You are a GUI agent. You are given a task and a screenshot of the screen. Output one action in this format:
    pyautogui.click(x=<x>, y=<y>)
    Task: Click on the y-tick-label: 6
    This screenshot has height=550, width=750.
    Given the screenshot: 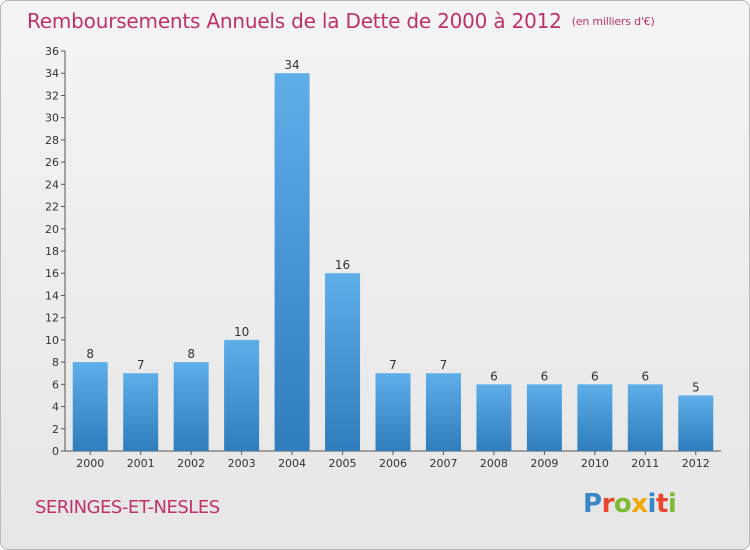 What is the action you would take?
    pyautogui.click(x=55, y=384)
    